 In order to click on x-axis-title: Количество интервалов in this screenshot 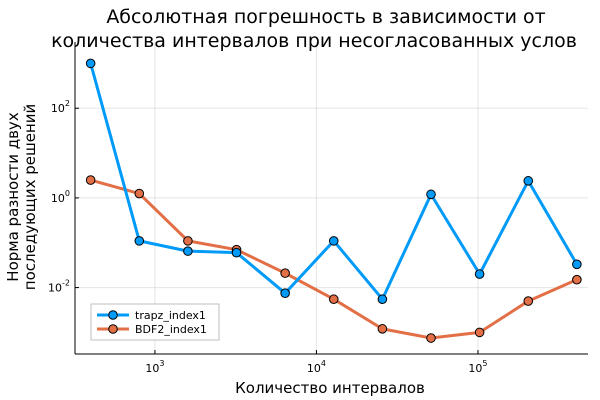, I will do `click(330, 388)`.